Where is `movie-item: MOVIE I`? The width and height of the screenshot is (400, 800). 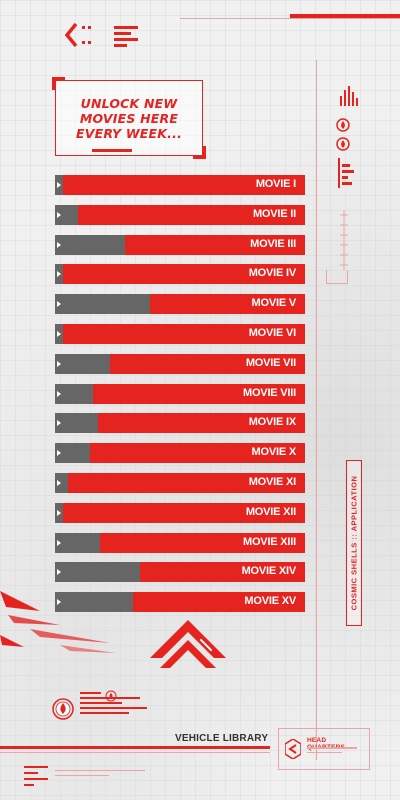
movie-item: MOVIE I is located at coordinates (180, 185).